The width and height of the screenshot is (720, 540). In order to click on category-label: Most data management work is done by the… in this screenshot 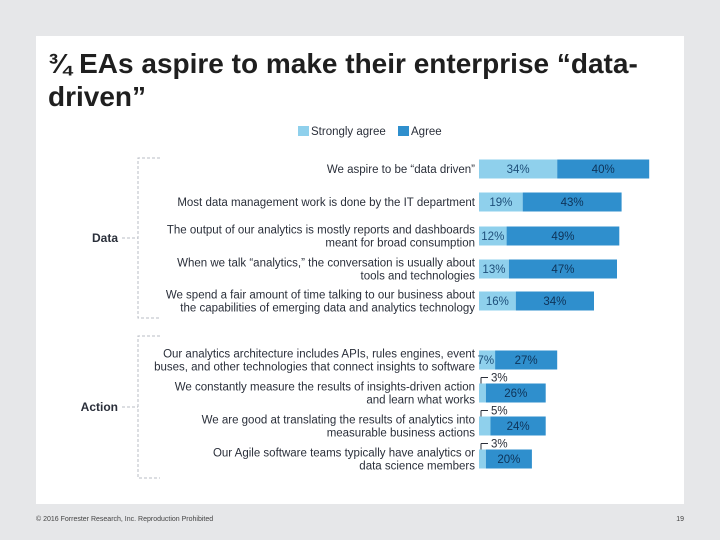, I will do `click(326, 203)`.